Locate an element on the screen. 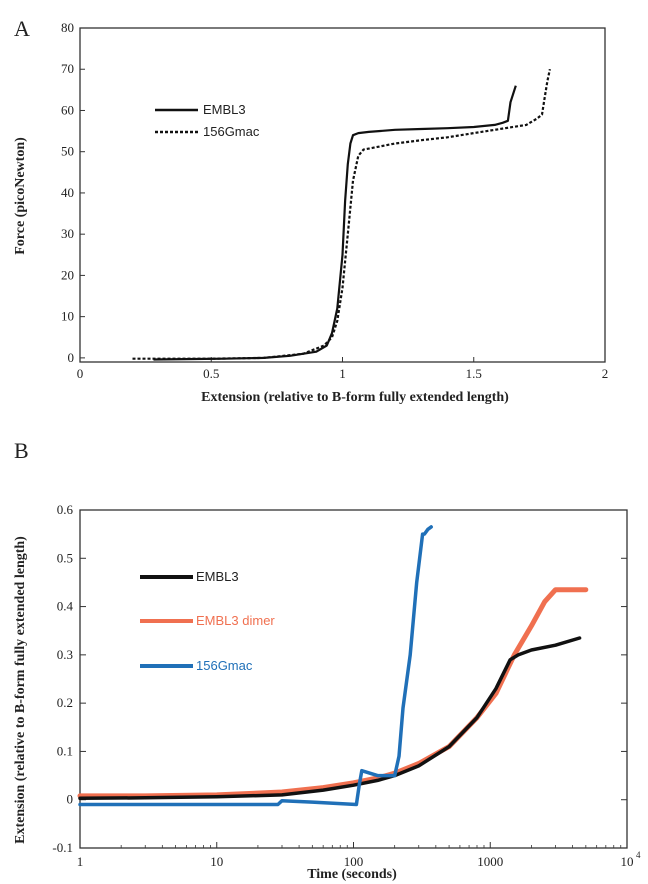 The height and width of the screenshot is (884, 648). x-tick-exponent: 4 is located at coordinates (638, 855).